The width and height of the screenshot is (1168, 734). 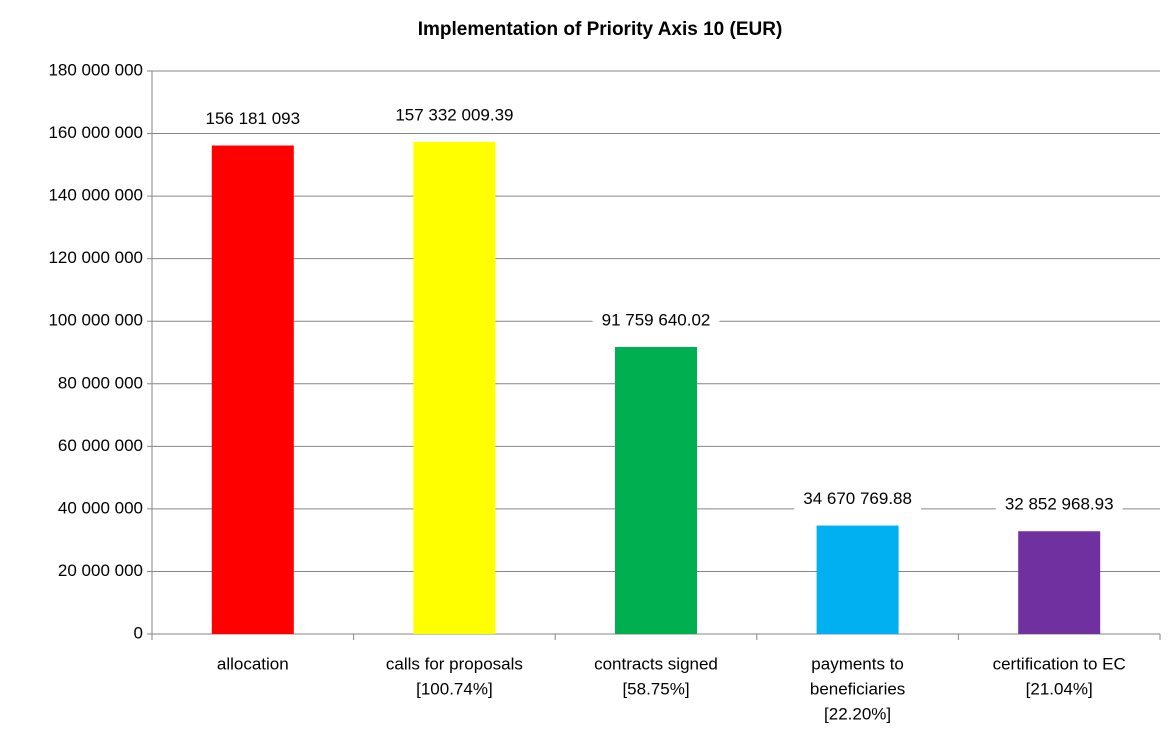 I want to click on y-tick-label: 40 000 000, so click(x=100, y=507).